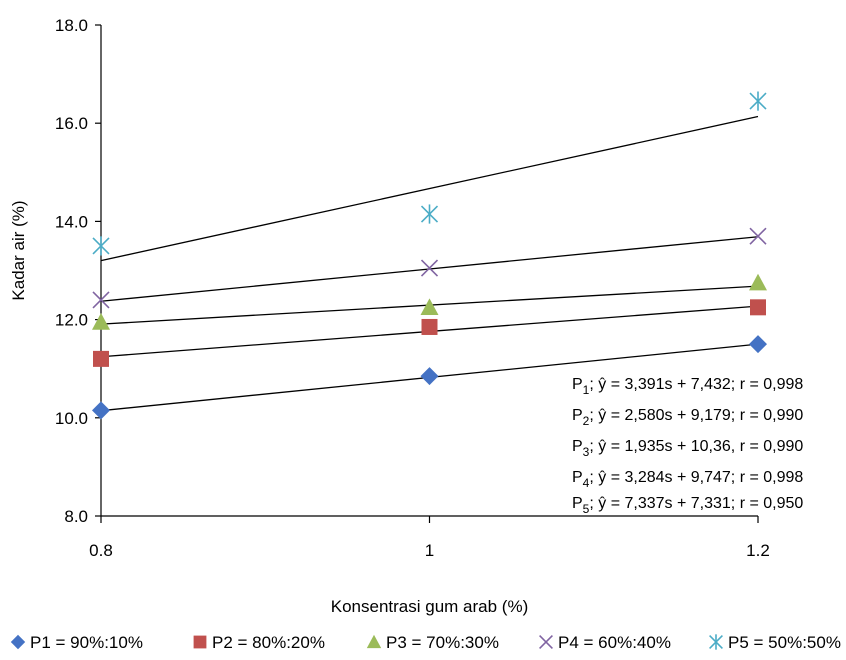  I want to click on legend-label-p4: P4 = 60%:40%, so click(614, 642).